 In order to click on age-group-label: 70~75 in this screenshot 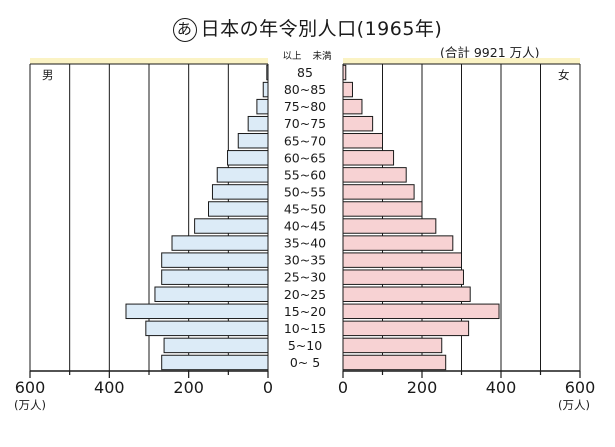, I will do `click(305, 123)`.